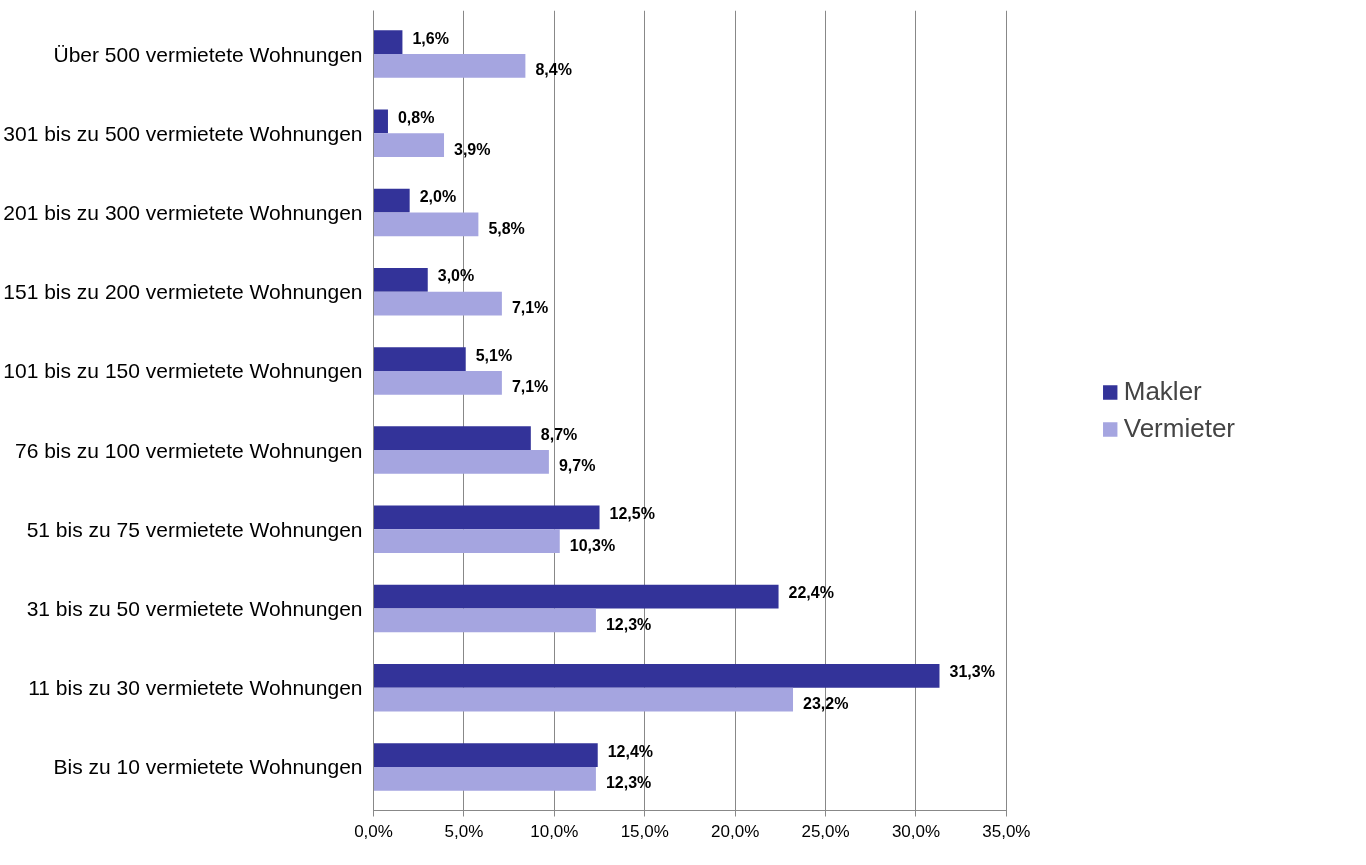 This screenshot has height=865, width=1366. What do you see at coordinates (825, 831) in the screenshot?
I see `x-tick-label: 25,0%` at bounding box center [825, 831].